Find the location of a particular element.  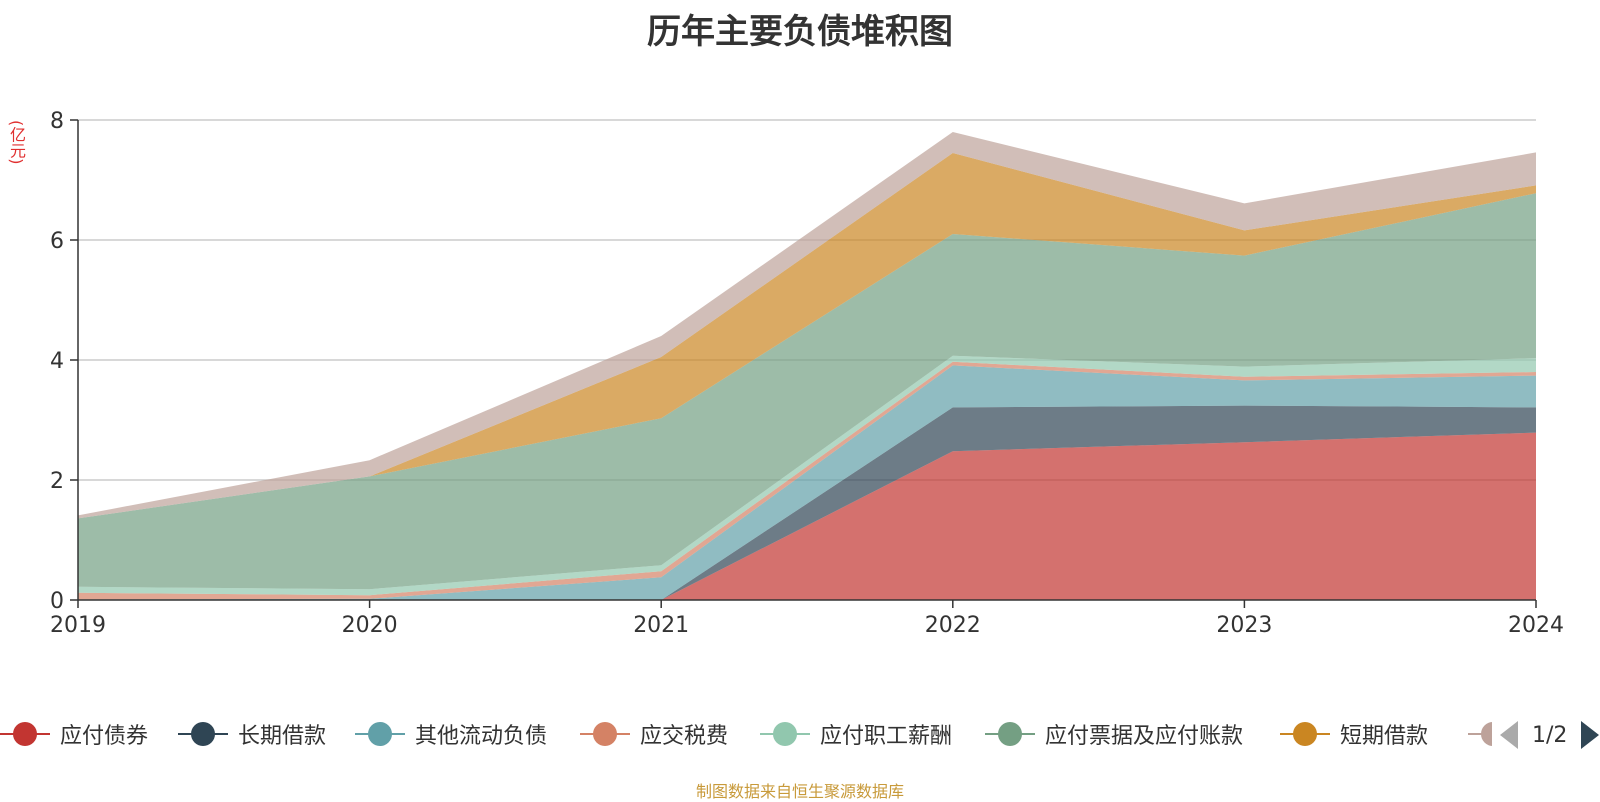

y-tick-label: 8 is located at coordinates (57, 121).